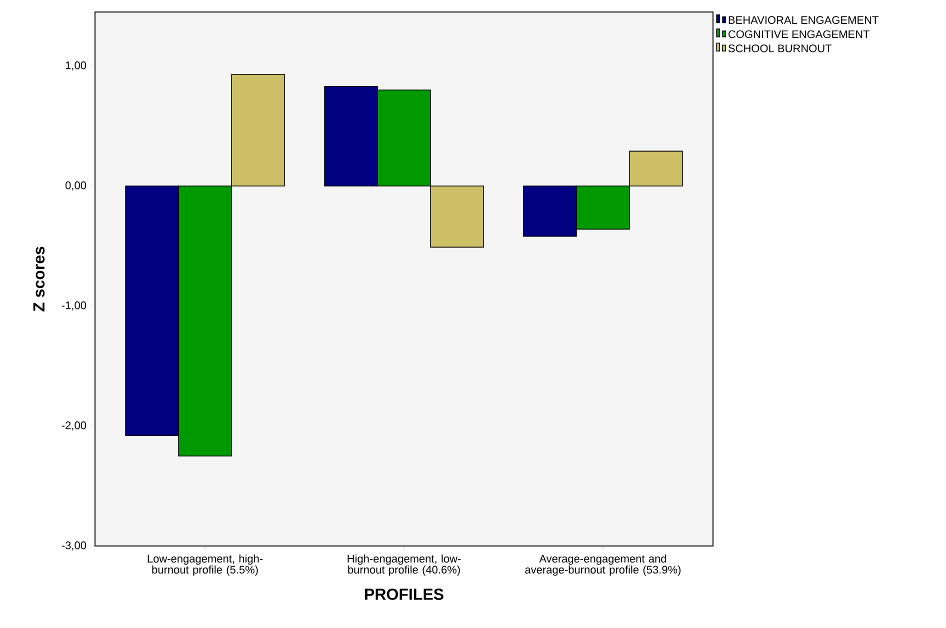  Describe the element at coordinates (404, 594) in the screenshot. I see `x-axis-title: PROFILES` at that location.